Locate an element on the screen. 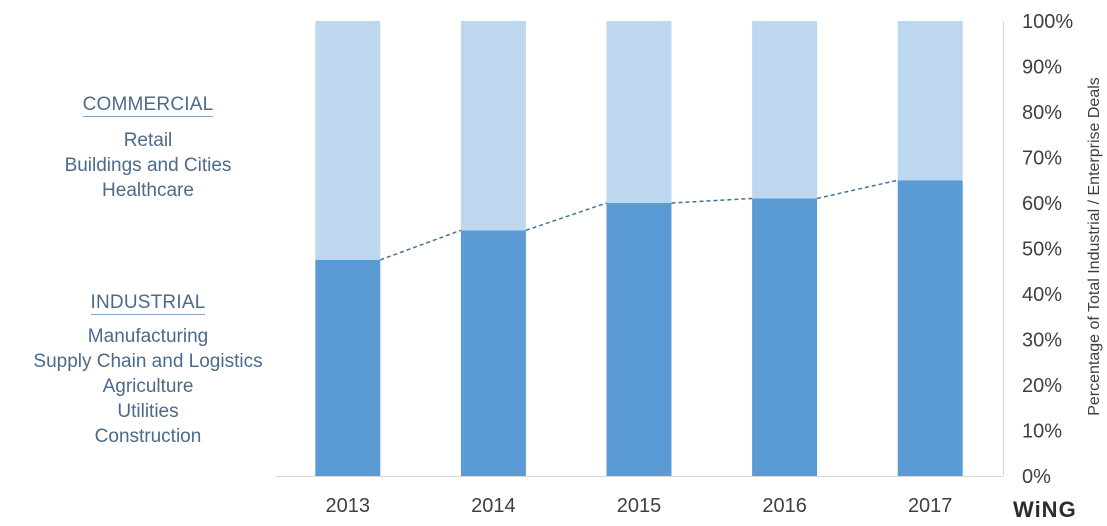 The width and height of the screenshot is (1107, 526). industrial-heading: INDUSTRIAL is located at coordinates (148, 303).